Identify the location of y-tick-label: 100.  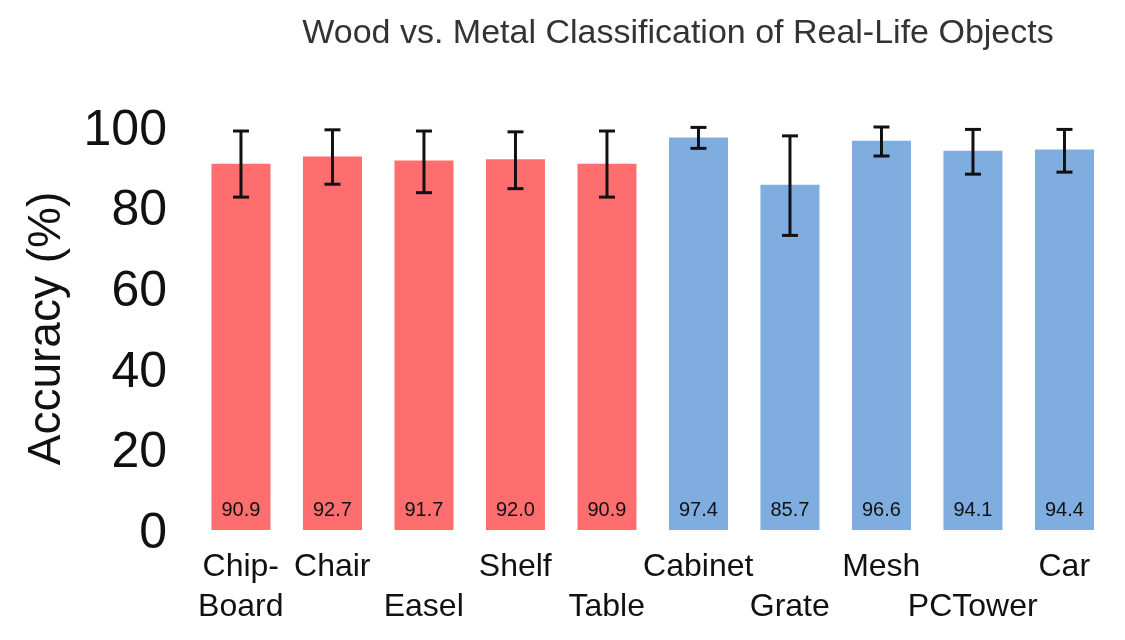
(125, 127).